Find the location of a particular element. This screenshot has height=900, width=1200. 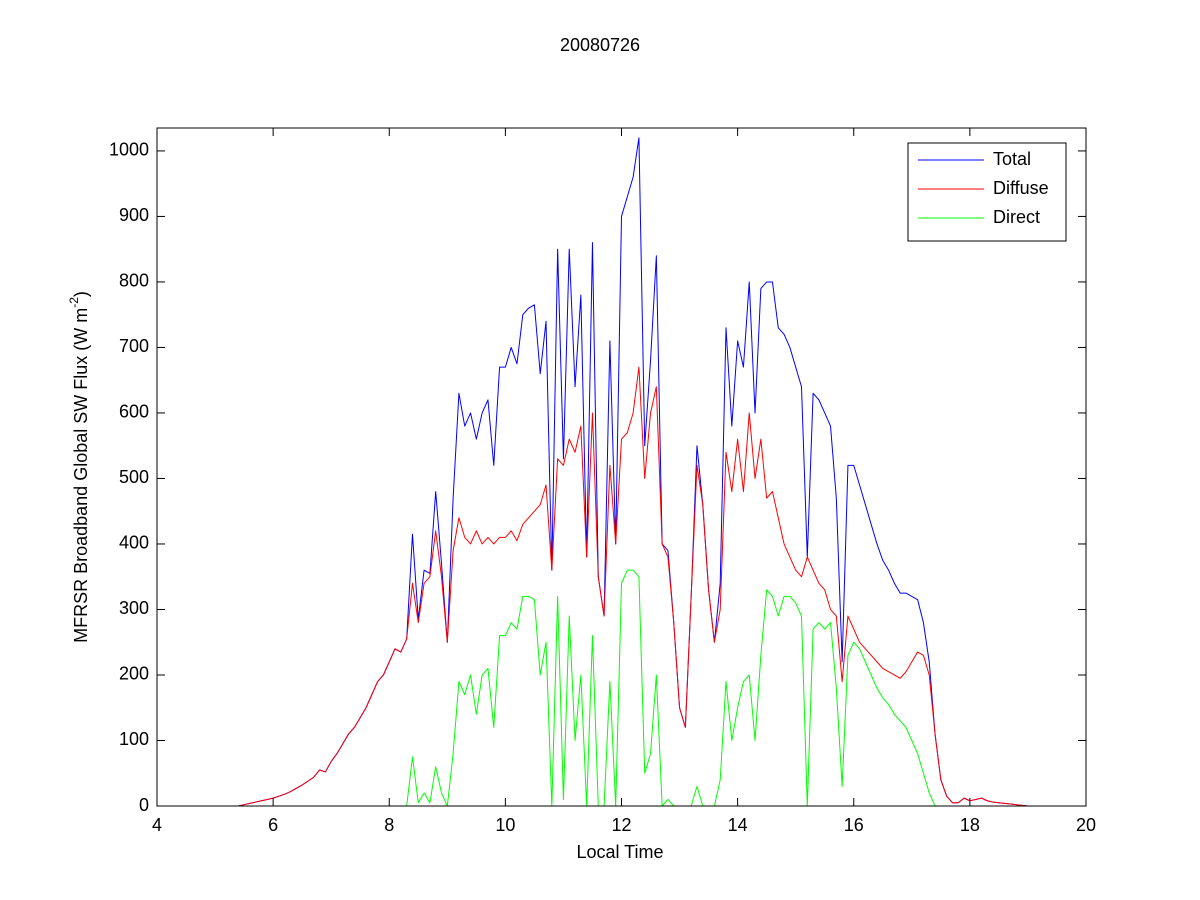

chart-title: 20080726 is located at coordinates (600, 45).